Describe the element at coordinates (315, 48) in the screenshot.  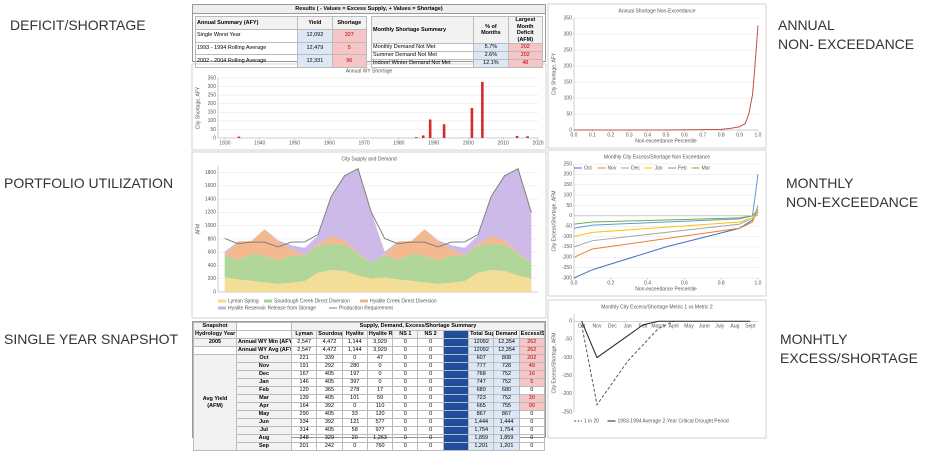
I see `table-cell: 12,479` at that location.